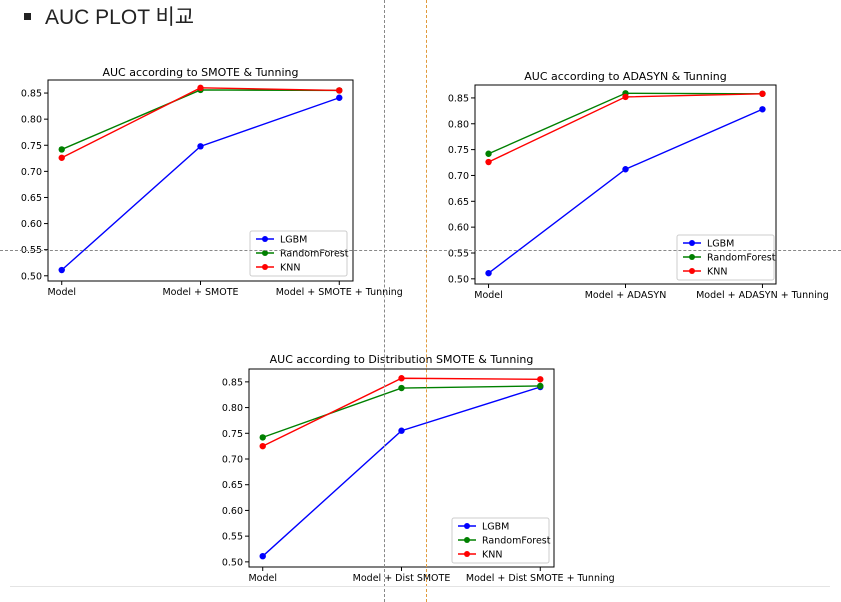  What do you see at coordinates (314, 254) in the screenshot?
I see `chart-0-legend-label-randomforest: RandomForest` at bounding box center [314, 254].